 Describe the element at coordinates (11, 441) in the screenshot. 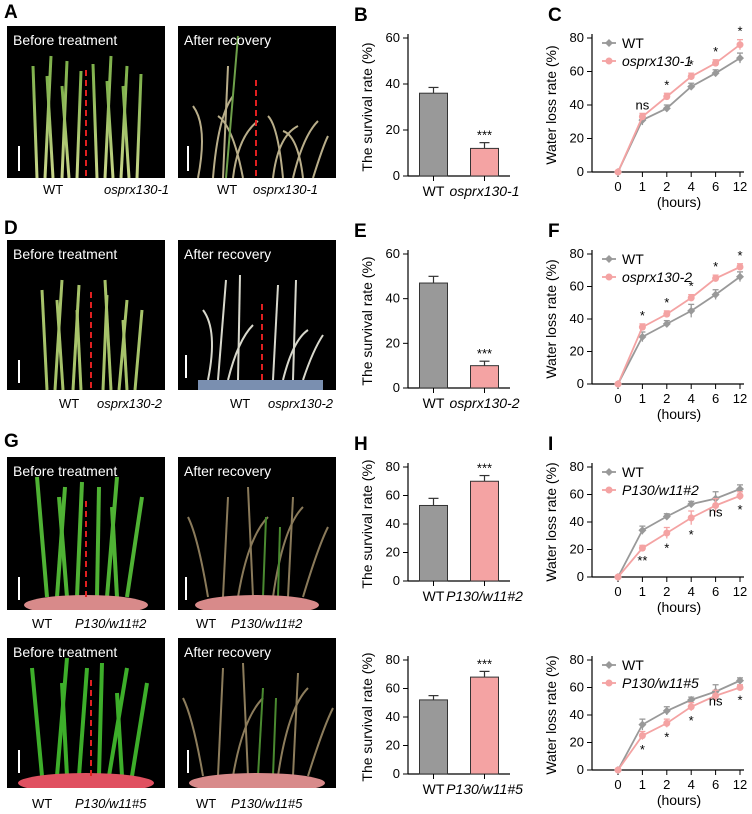

I see `panel-letter-g: G` at that location.